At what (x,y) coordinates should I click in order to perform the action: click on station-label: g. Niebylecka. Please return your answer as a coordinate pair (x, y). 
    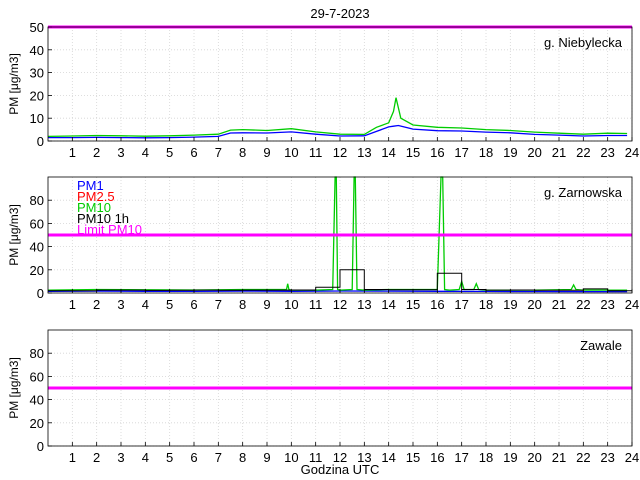
    Looking at the image, I should click on (583, 42).